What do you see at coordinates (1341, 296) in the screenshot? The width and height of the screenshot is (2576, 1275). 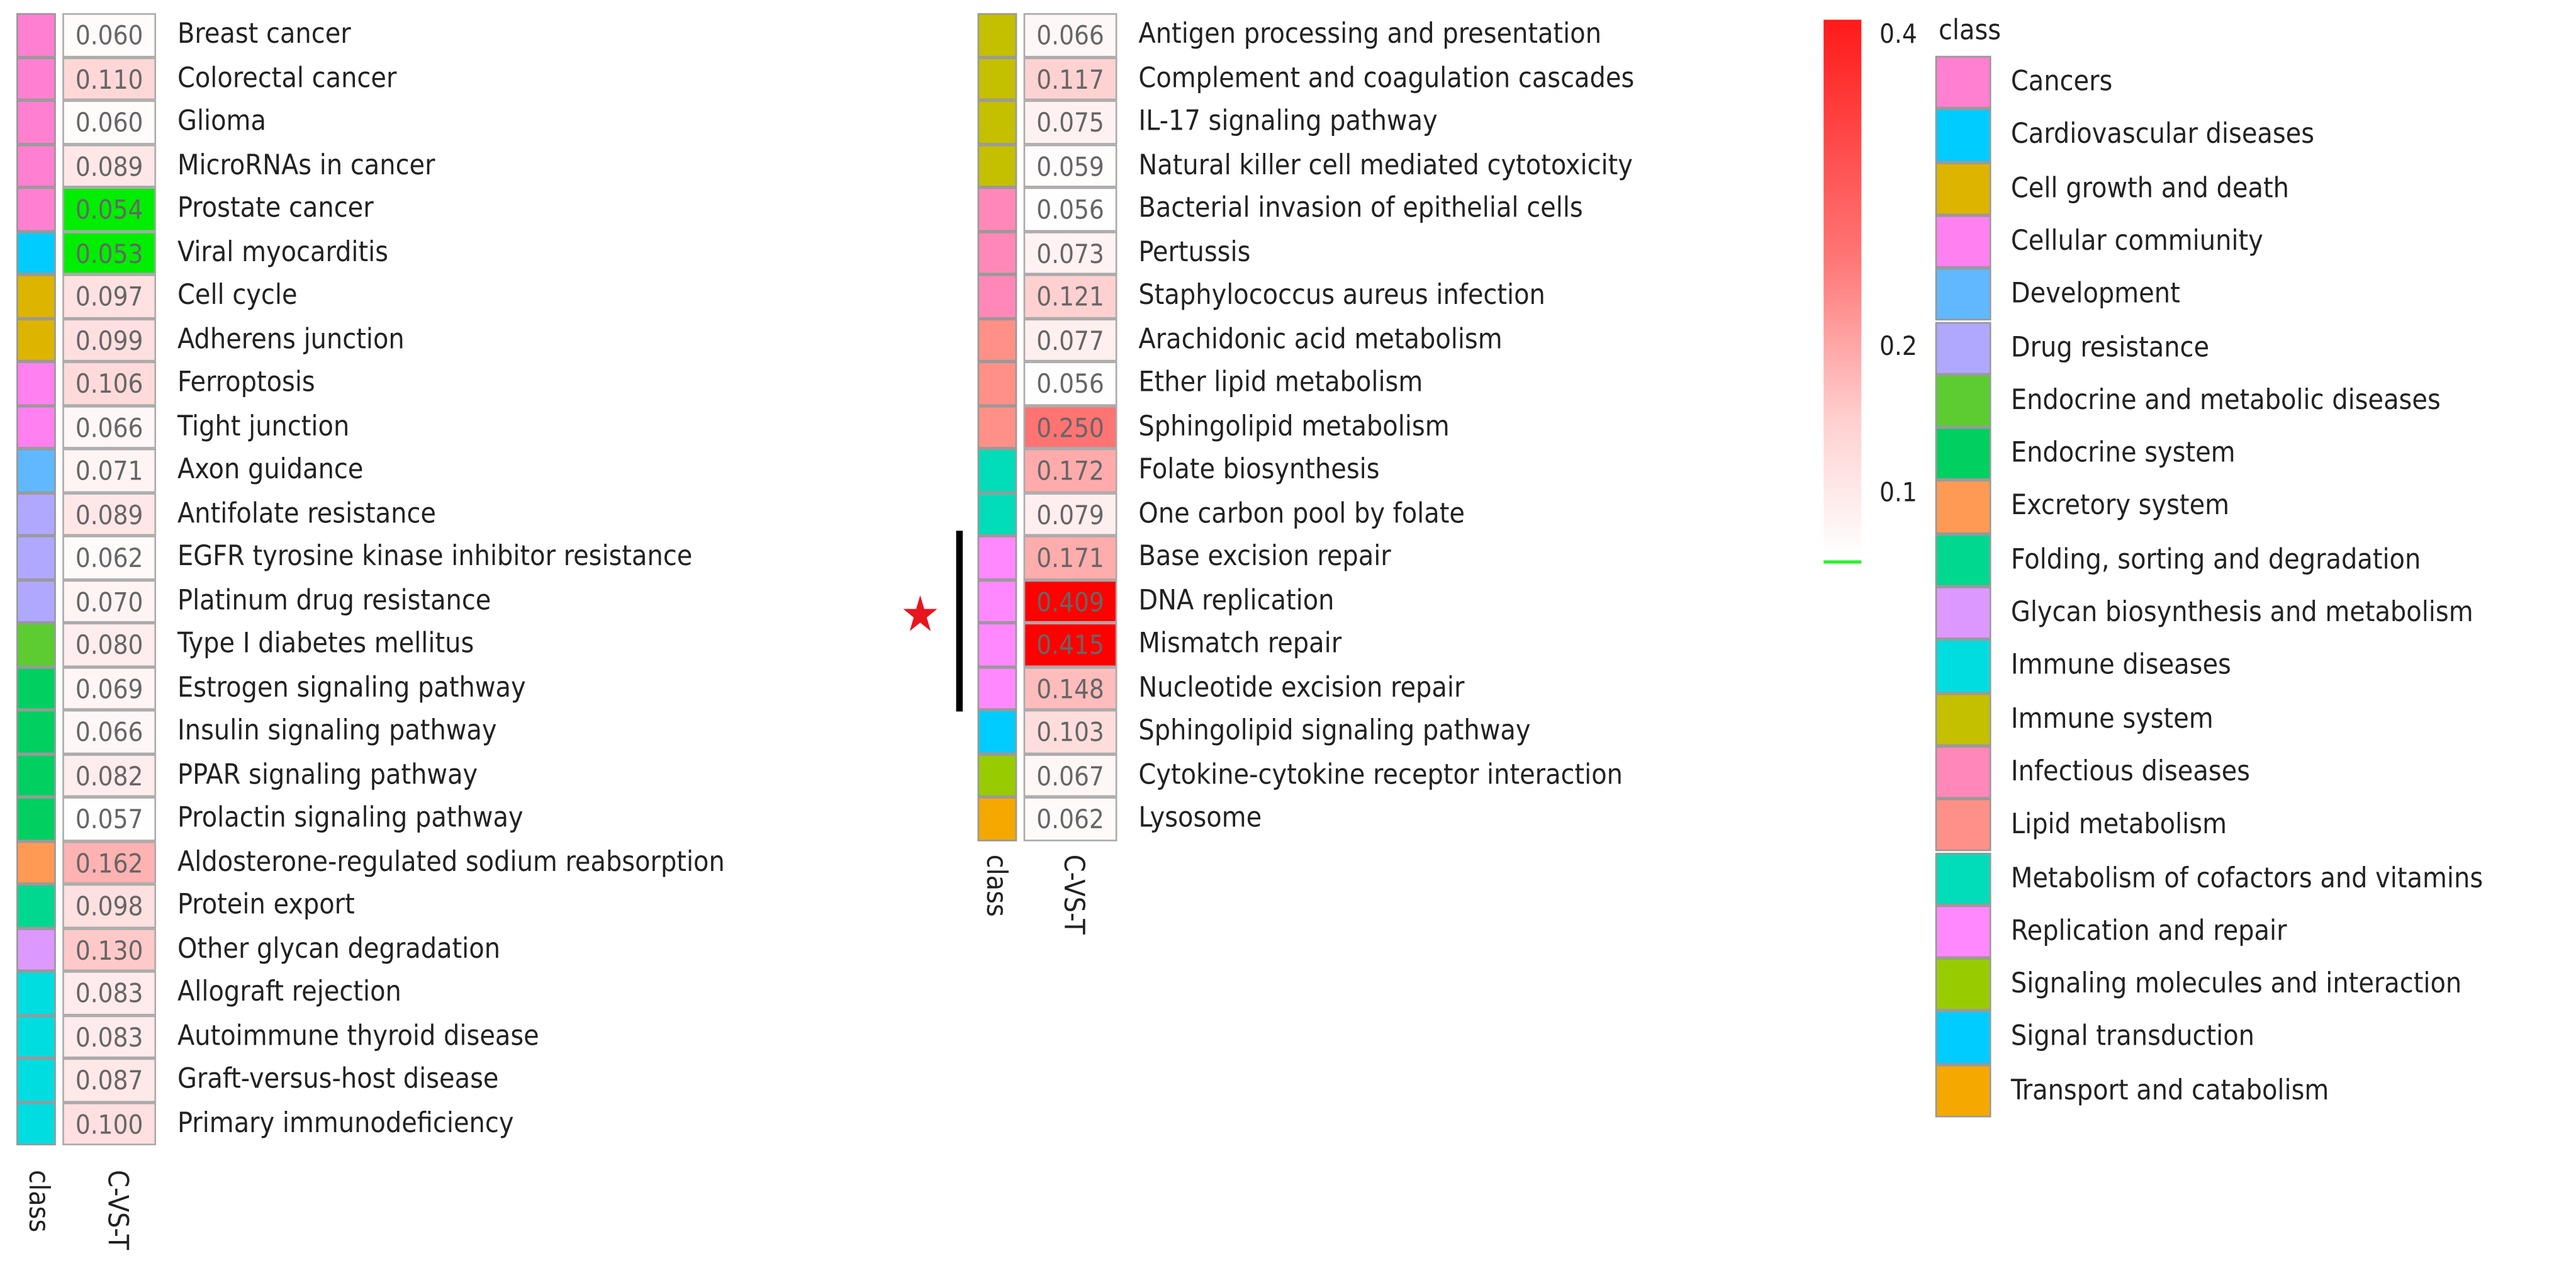 I see `pathway-label: Staphylococcus aureus infection` at bounding box center [1341, 296].